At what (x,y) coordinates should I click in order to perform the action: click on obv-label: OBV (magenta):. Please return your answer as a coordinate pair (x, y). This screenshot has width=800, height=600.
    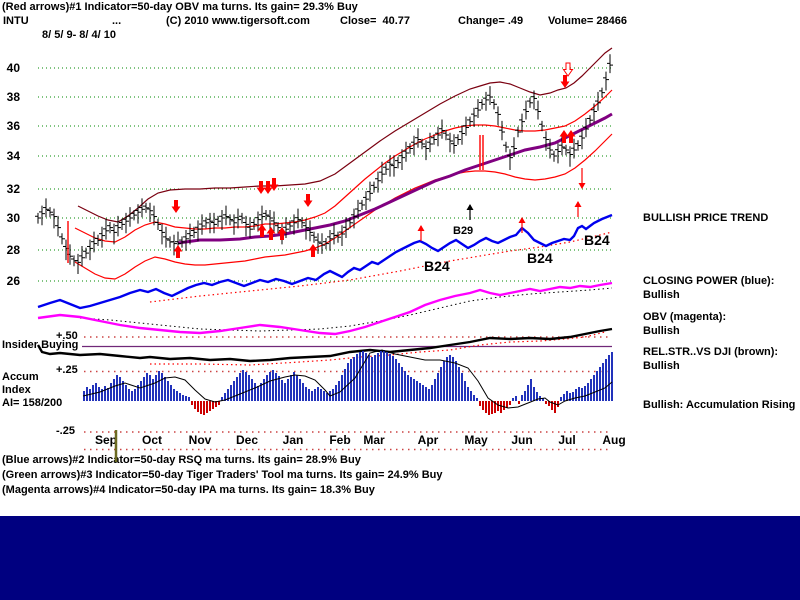
    Looking at the image, I should click on (685, 317).